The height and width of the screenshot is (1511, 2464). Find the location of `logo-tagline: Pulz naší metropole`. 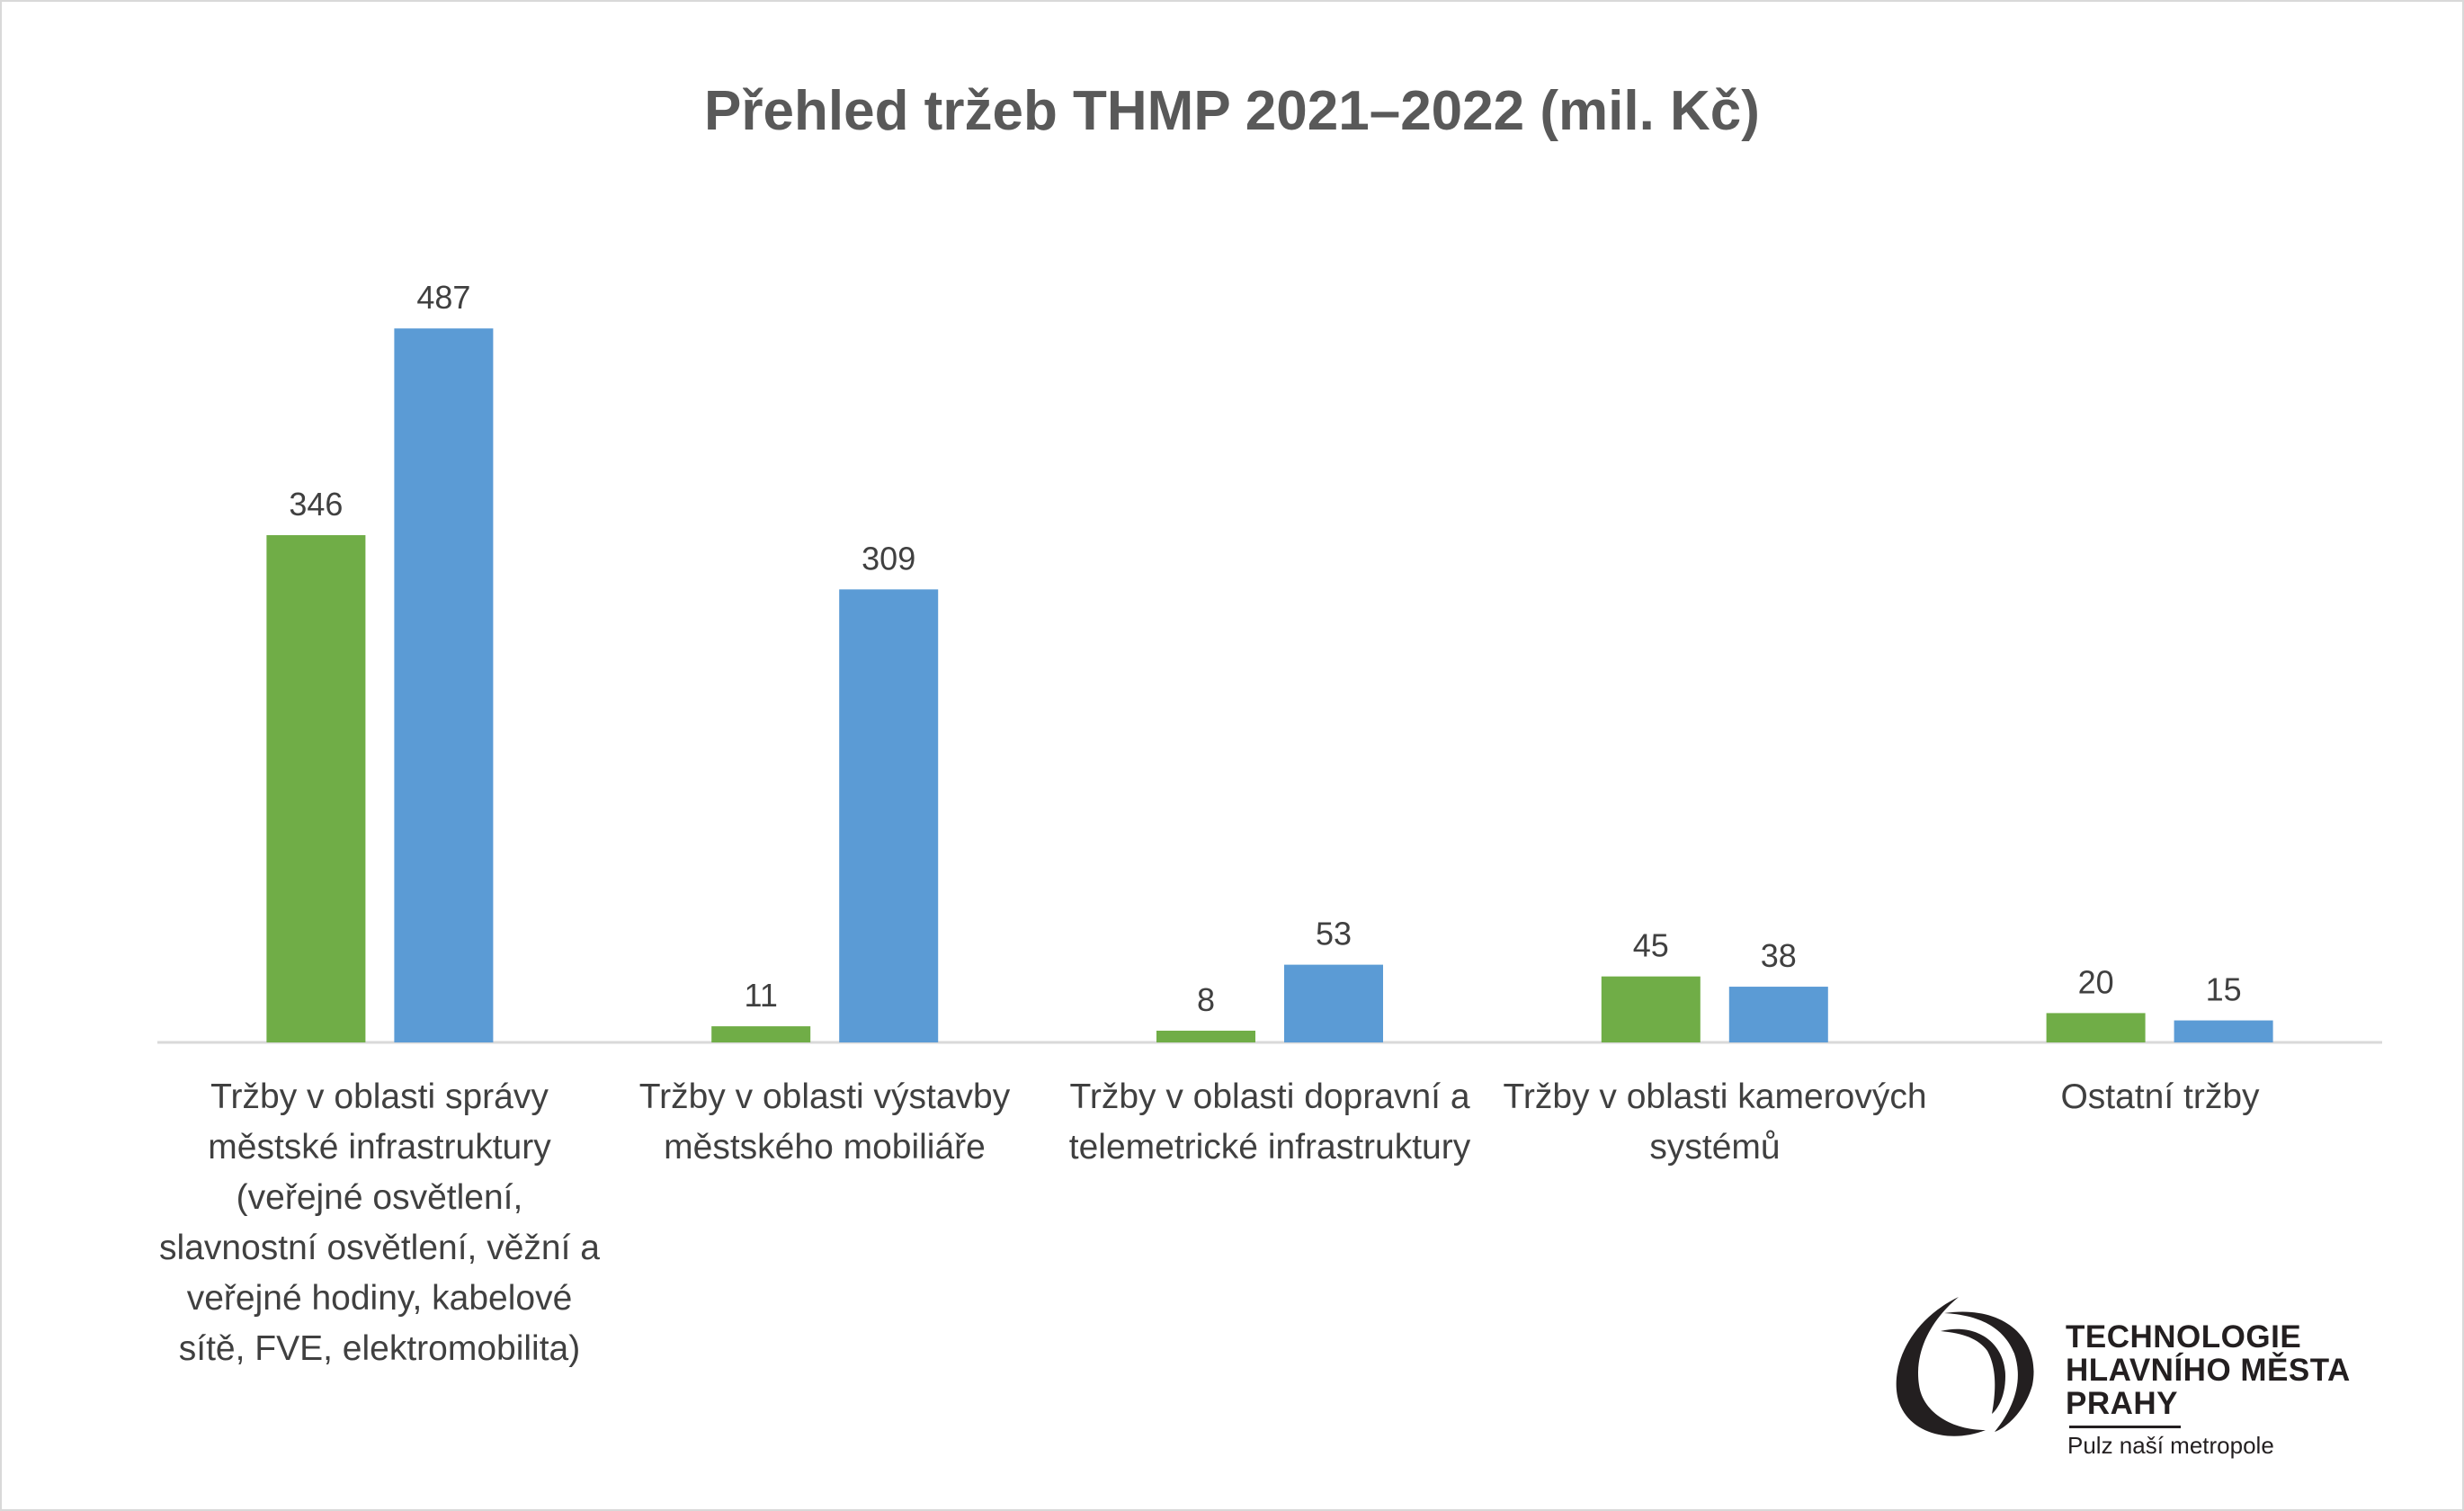

logo-tagline: Pulz naší metropole is located at coordinates (2170, 1445).